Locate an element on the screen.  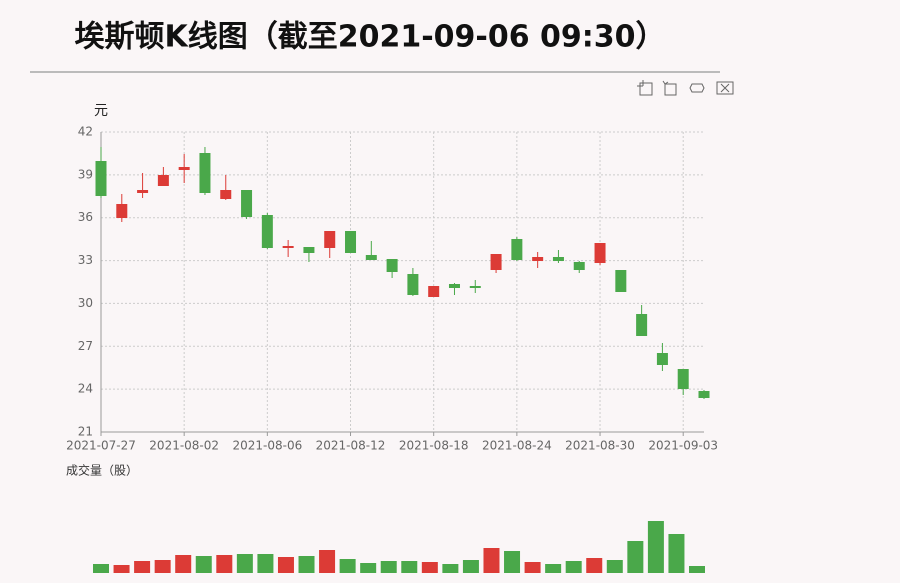
x-tick-label: 2021-08-06 is located at coordinates (267, 446).